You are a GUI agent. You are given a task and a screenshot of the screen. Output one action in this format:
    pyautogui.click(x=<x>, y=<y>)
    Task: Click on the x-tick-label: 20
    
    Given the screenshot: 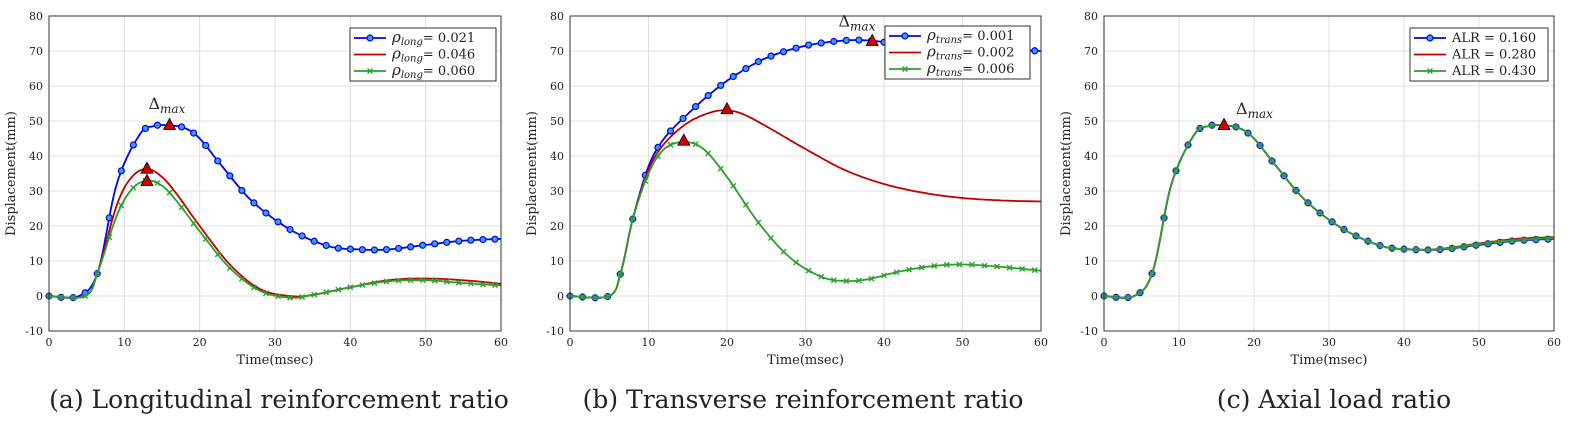 What is the action you would take?
    pyautogui.click(x=727, y=342)
    